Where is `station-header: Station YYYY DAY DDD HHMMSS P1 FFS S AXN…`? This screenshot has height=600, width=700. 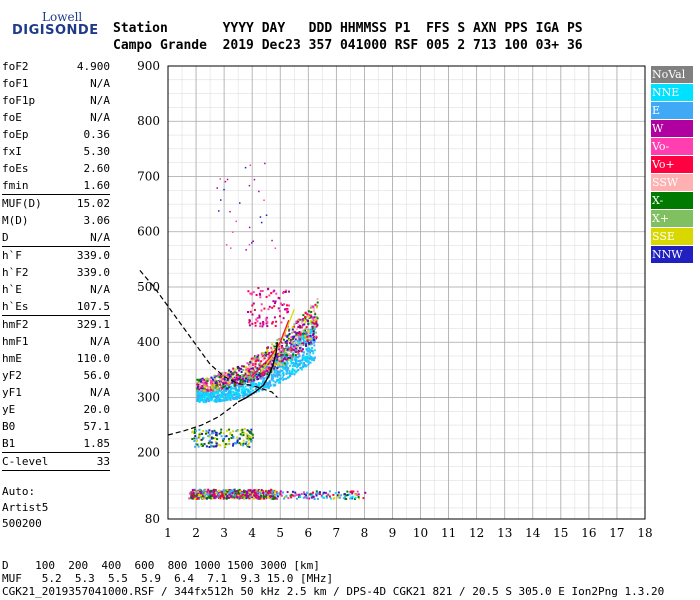 station-header: Station YYYY DAY DDD HHMMSS P1 FFS S AXN… is located at coordinates (348, 37).